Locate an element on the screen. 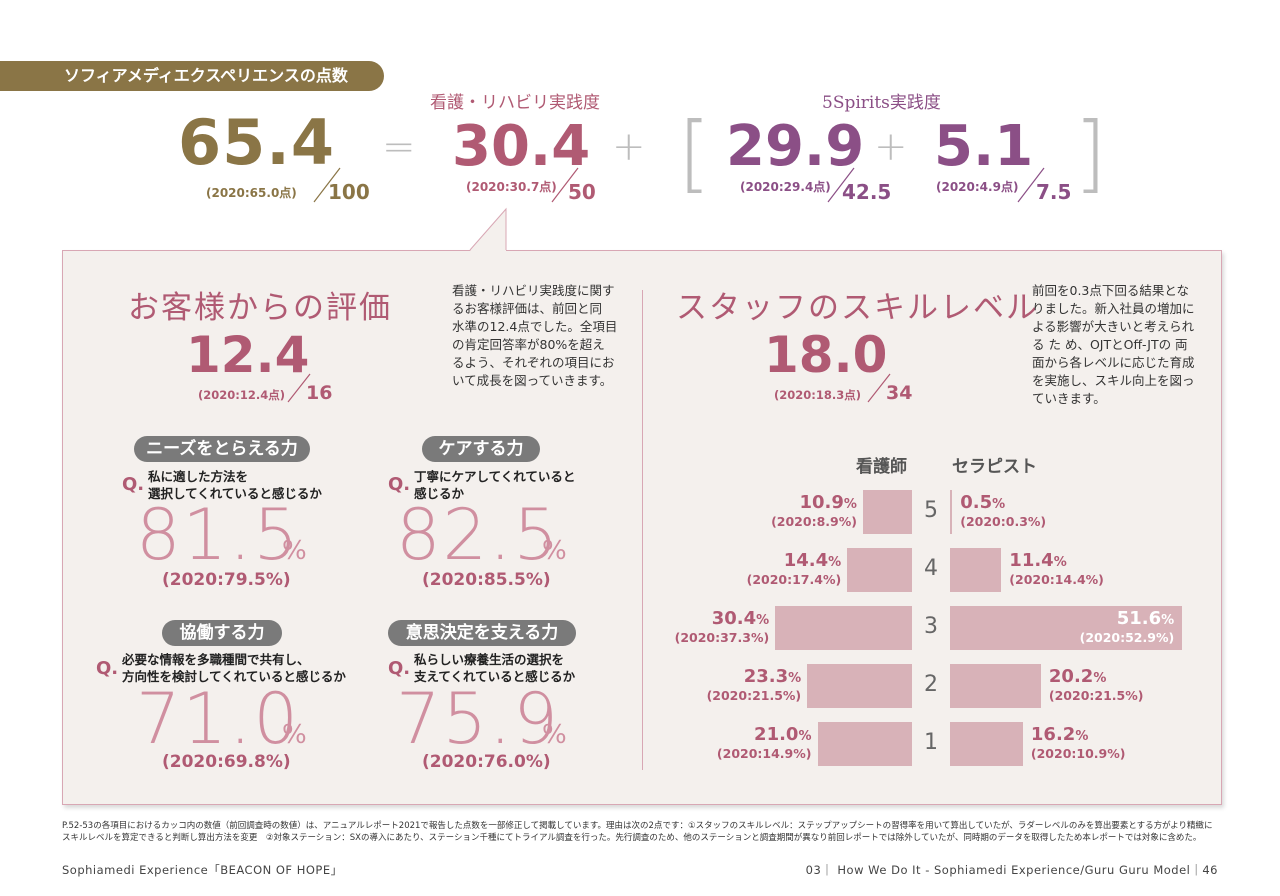 This screenshot has height=896, width=1280. desc-line: 看護・リハビリ実践度に関す is located at coordinates (533, 290).